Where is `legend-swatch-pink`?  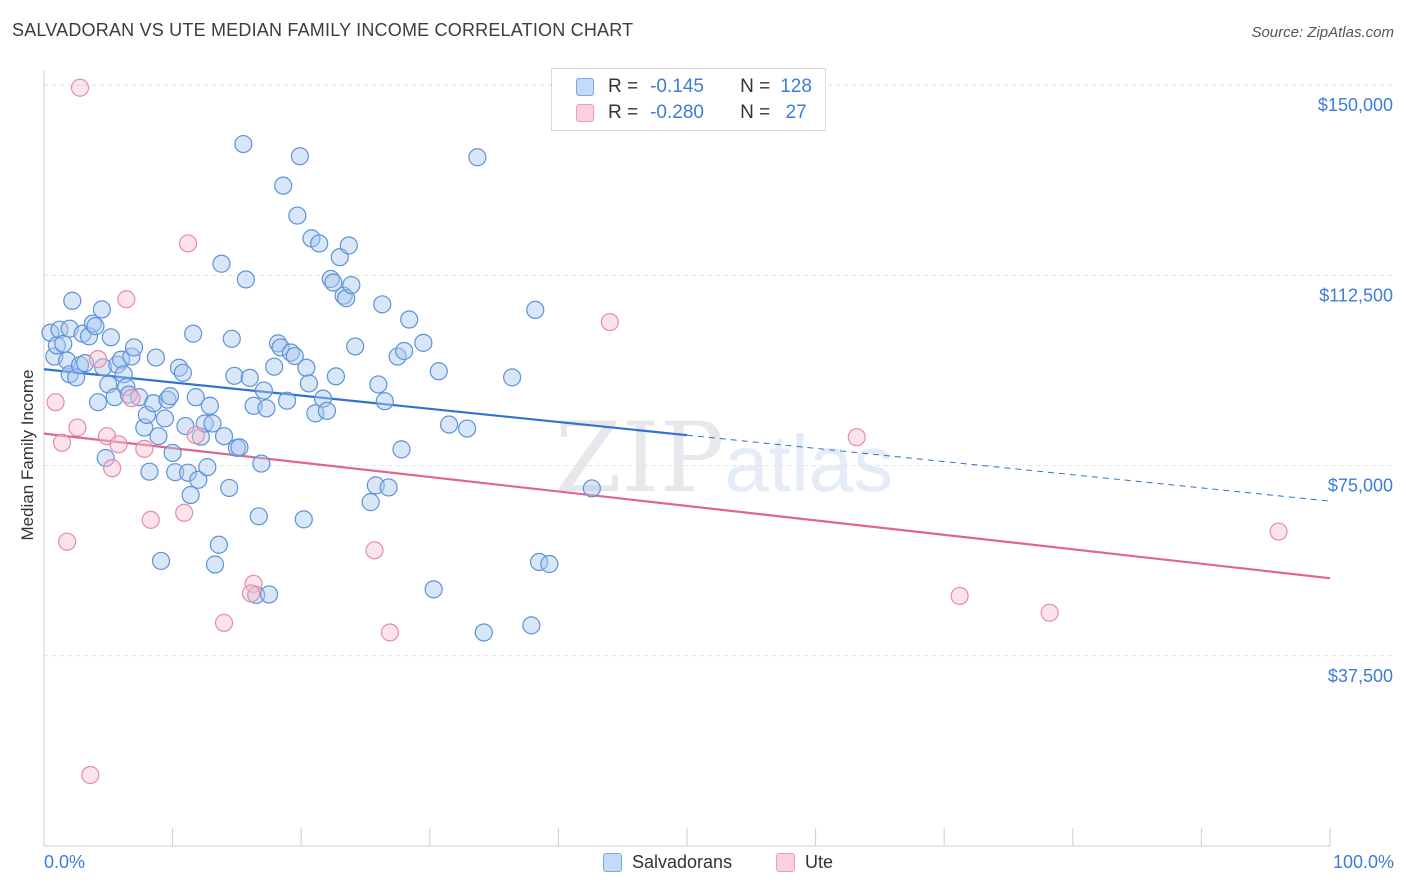
legend-swatch-pink is located at coordinates (585, 113).